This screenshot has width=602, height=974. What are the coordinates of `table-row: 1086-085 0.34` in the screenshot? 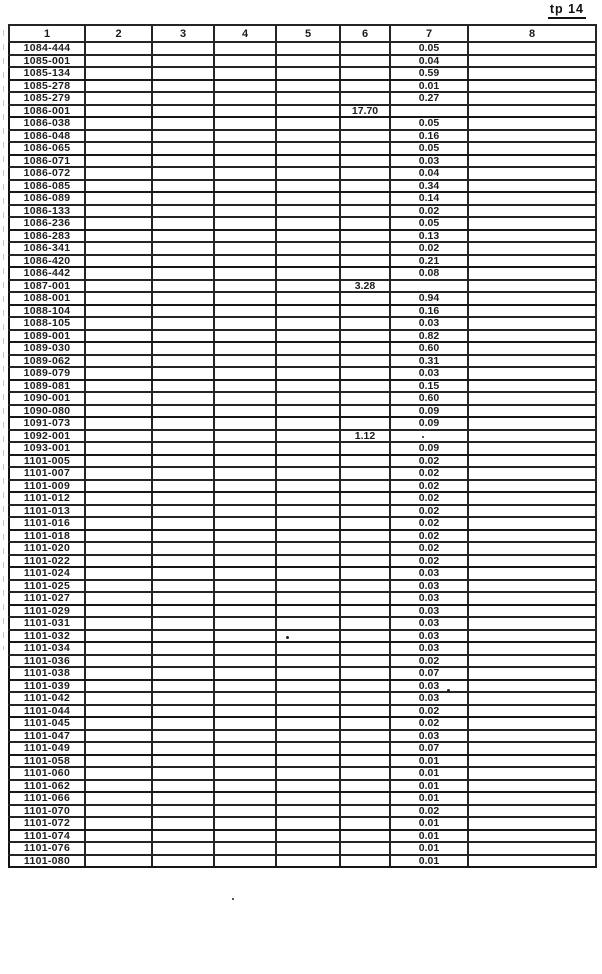 It's located at (302, 185).